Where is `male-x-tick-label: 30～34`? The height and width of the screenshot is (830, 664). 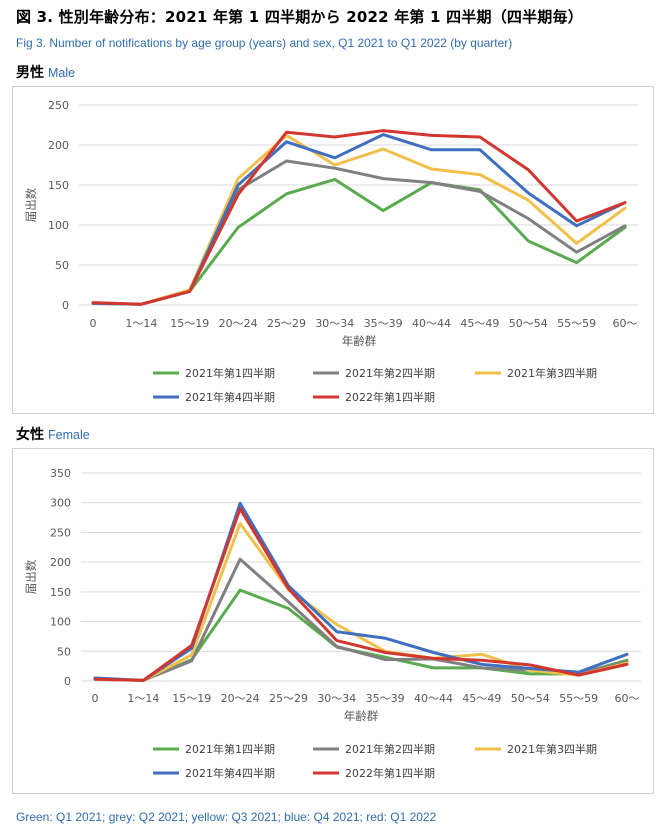
male-x-tick-label: 30～34 is located at coordinates (334, 323).